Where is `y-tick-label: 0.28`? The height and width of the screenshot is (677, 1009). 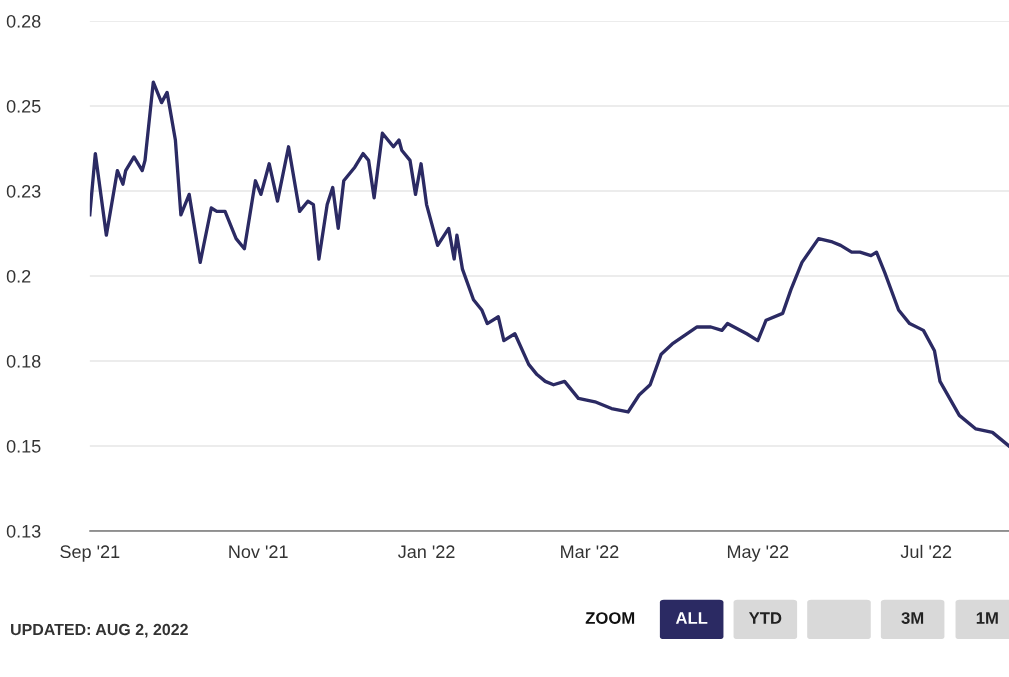 y-tick-label: 0.28 is located at coordinates (23, 21).